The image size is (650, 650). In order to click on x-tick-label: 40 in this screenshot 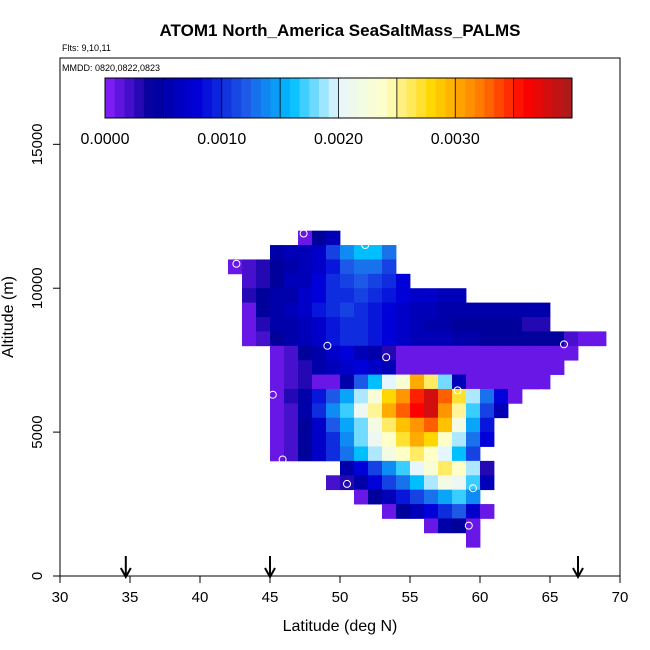, I will do `click(200, 597)`.